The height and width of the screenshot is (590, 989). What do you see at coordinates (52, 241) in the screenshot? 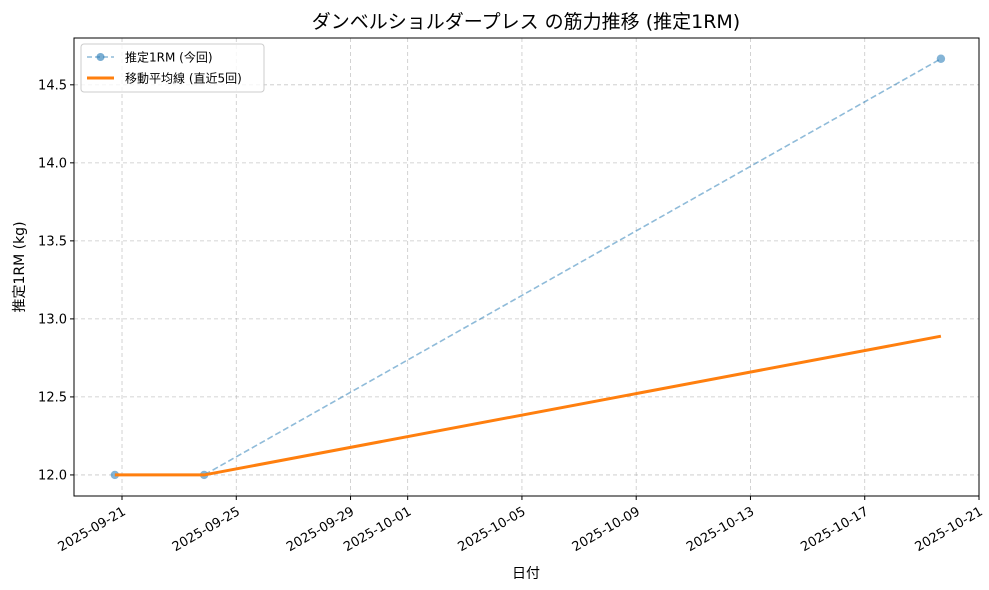
I see `y-tick-label: 13.5` at bounding box center [52, 241].